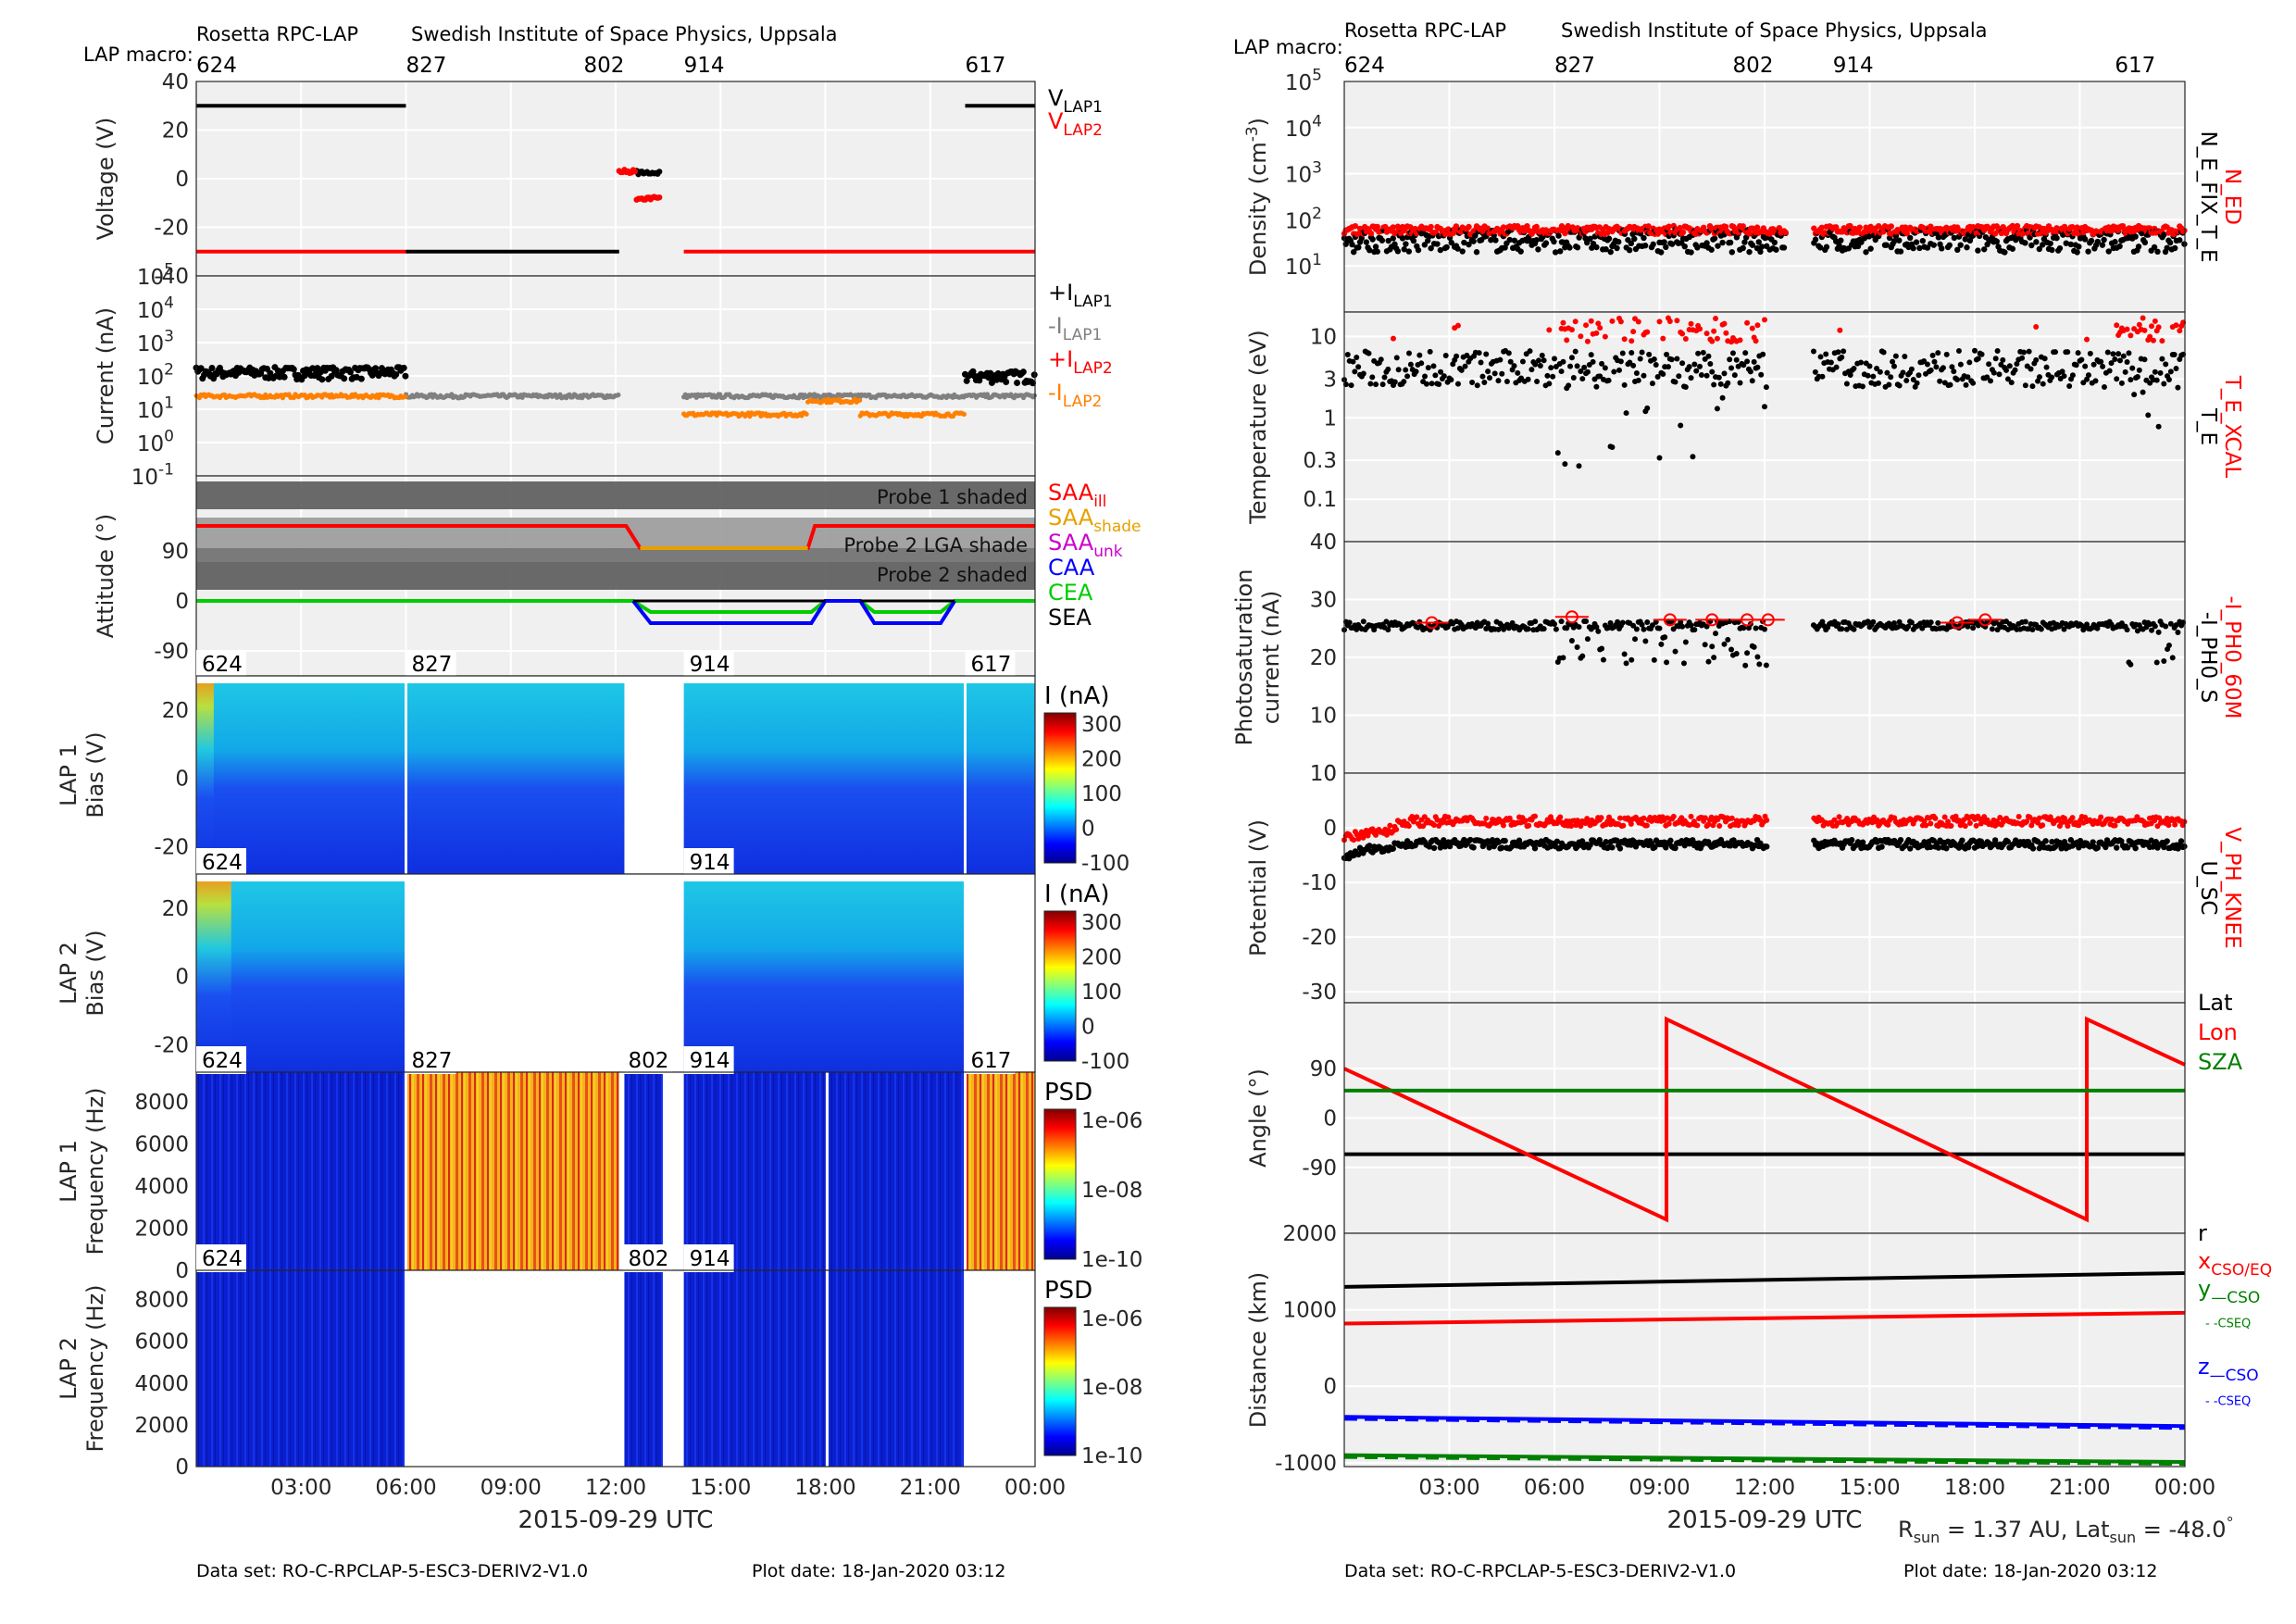  Describe the element at coordinates (1060, 986) in the screenshot. I see `colorbar` at that location.